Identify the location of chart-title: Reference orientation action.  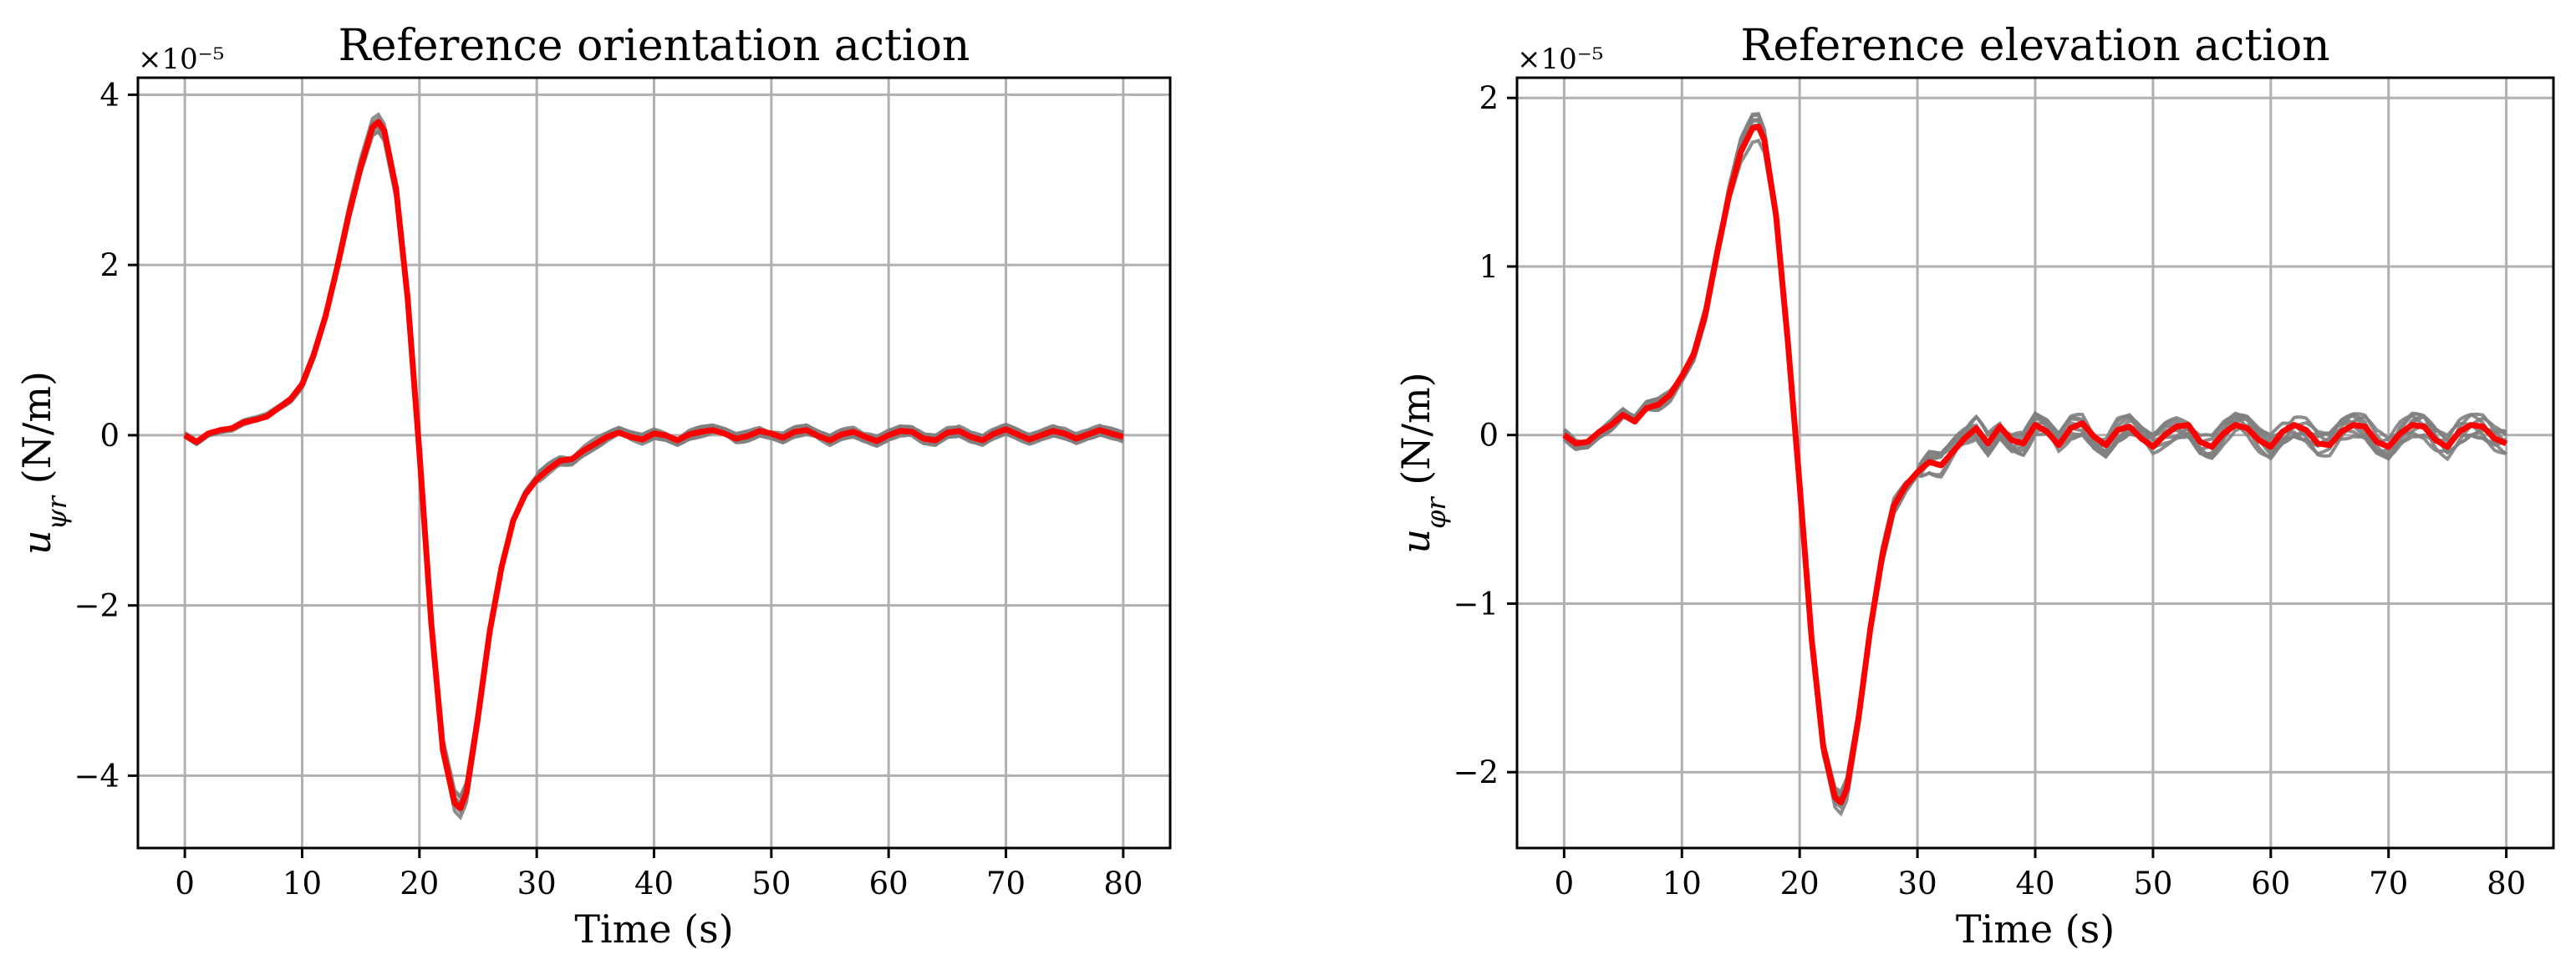
(654, 46).